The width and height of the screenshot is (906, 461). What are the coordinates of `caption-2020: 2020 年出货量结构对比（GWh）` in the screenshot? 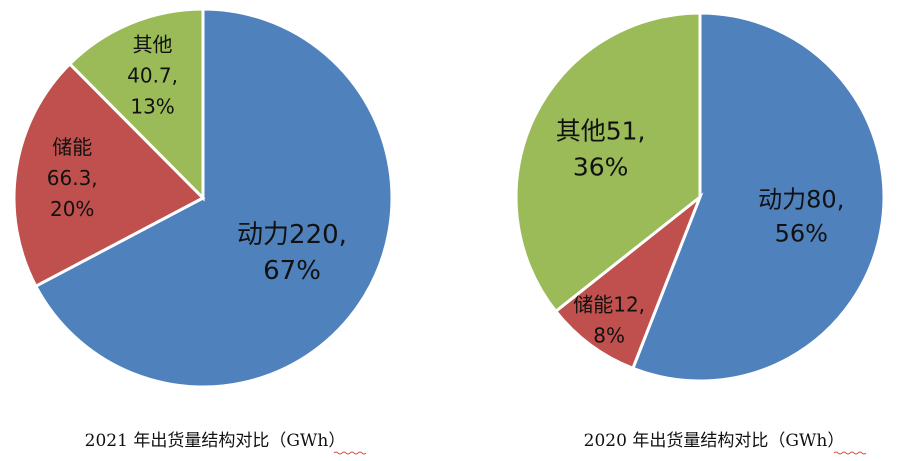 It's located at (714, 441).